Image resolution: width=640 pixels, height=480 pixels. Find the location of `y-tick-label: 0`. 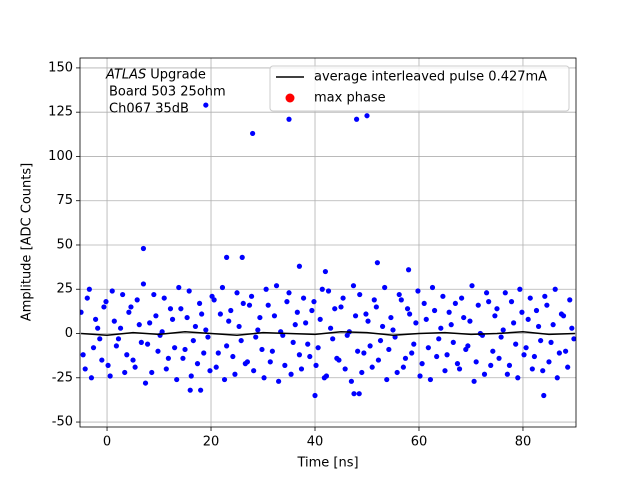

y-tick-label: 0 is located at coordinates (69, 333).